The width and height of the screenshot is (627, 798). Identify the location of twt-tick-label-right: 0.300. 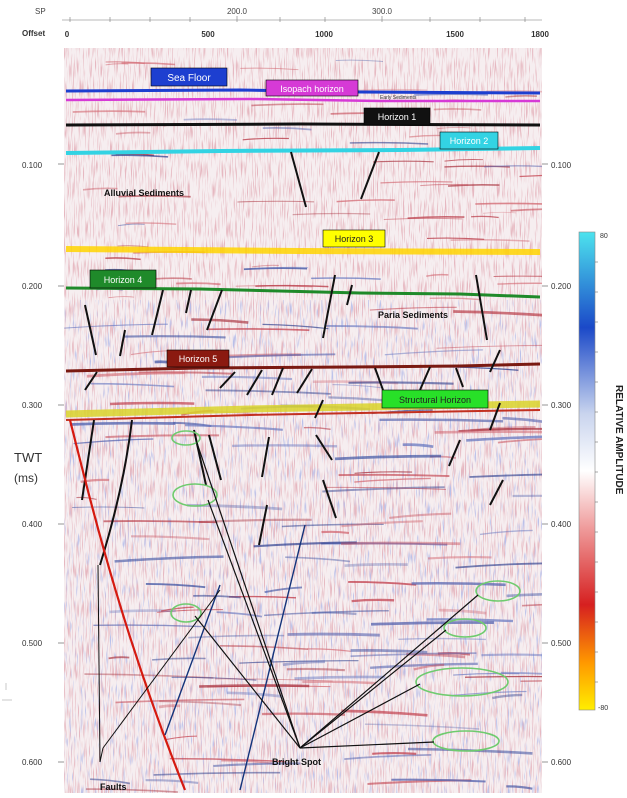
(561, 405).